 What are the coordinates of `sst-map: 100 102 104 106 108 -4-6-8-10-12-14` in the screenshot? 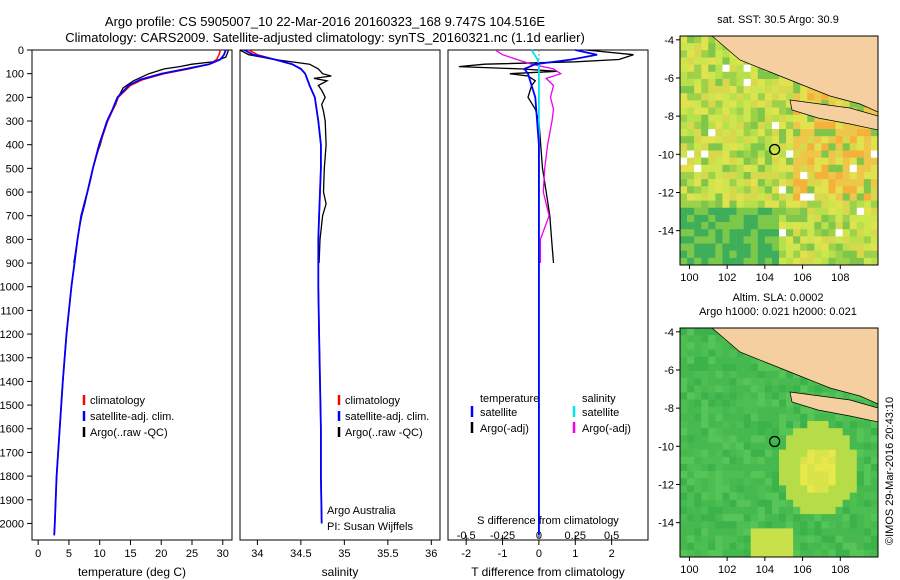 It's located at (768, 159).